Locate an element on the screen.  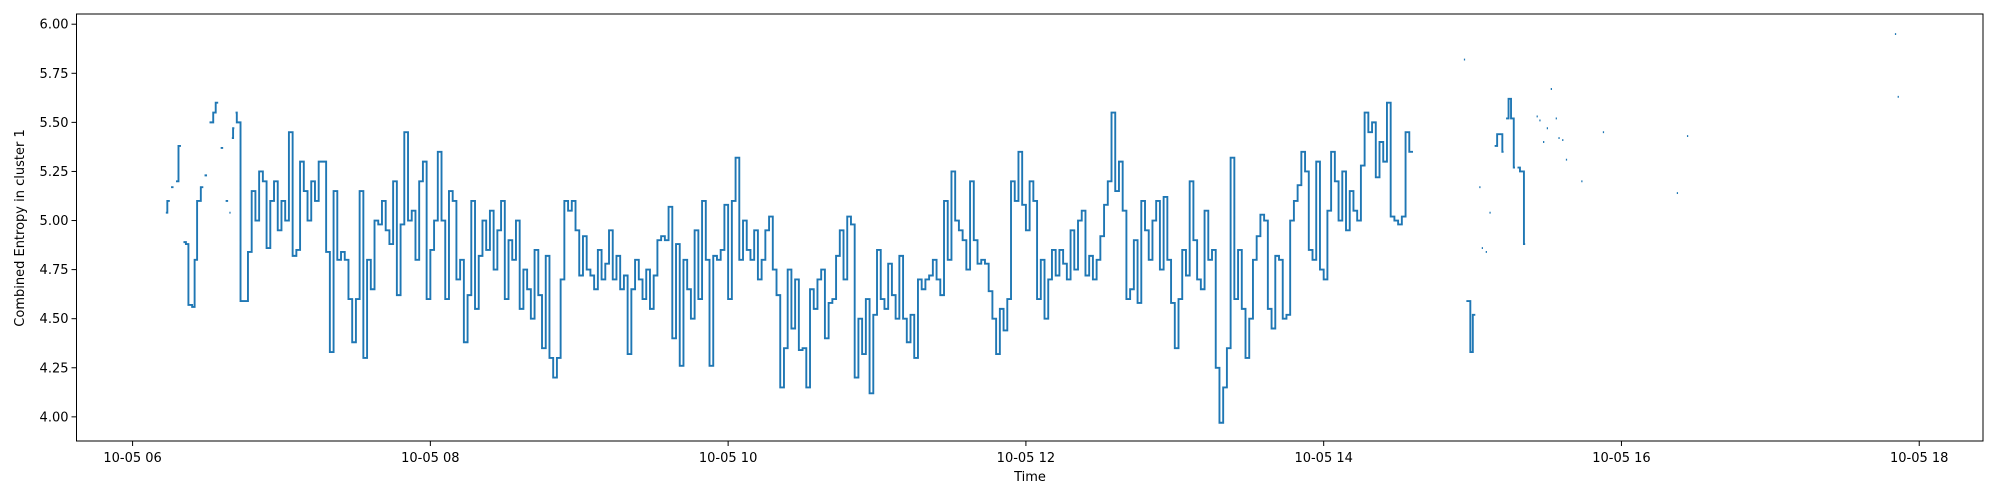
y-tick-label: 4.50 is located at coordinates (54, 319).